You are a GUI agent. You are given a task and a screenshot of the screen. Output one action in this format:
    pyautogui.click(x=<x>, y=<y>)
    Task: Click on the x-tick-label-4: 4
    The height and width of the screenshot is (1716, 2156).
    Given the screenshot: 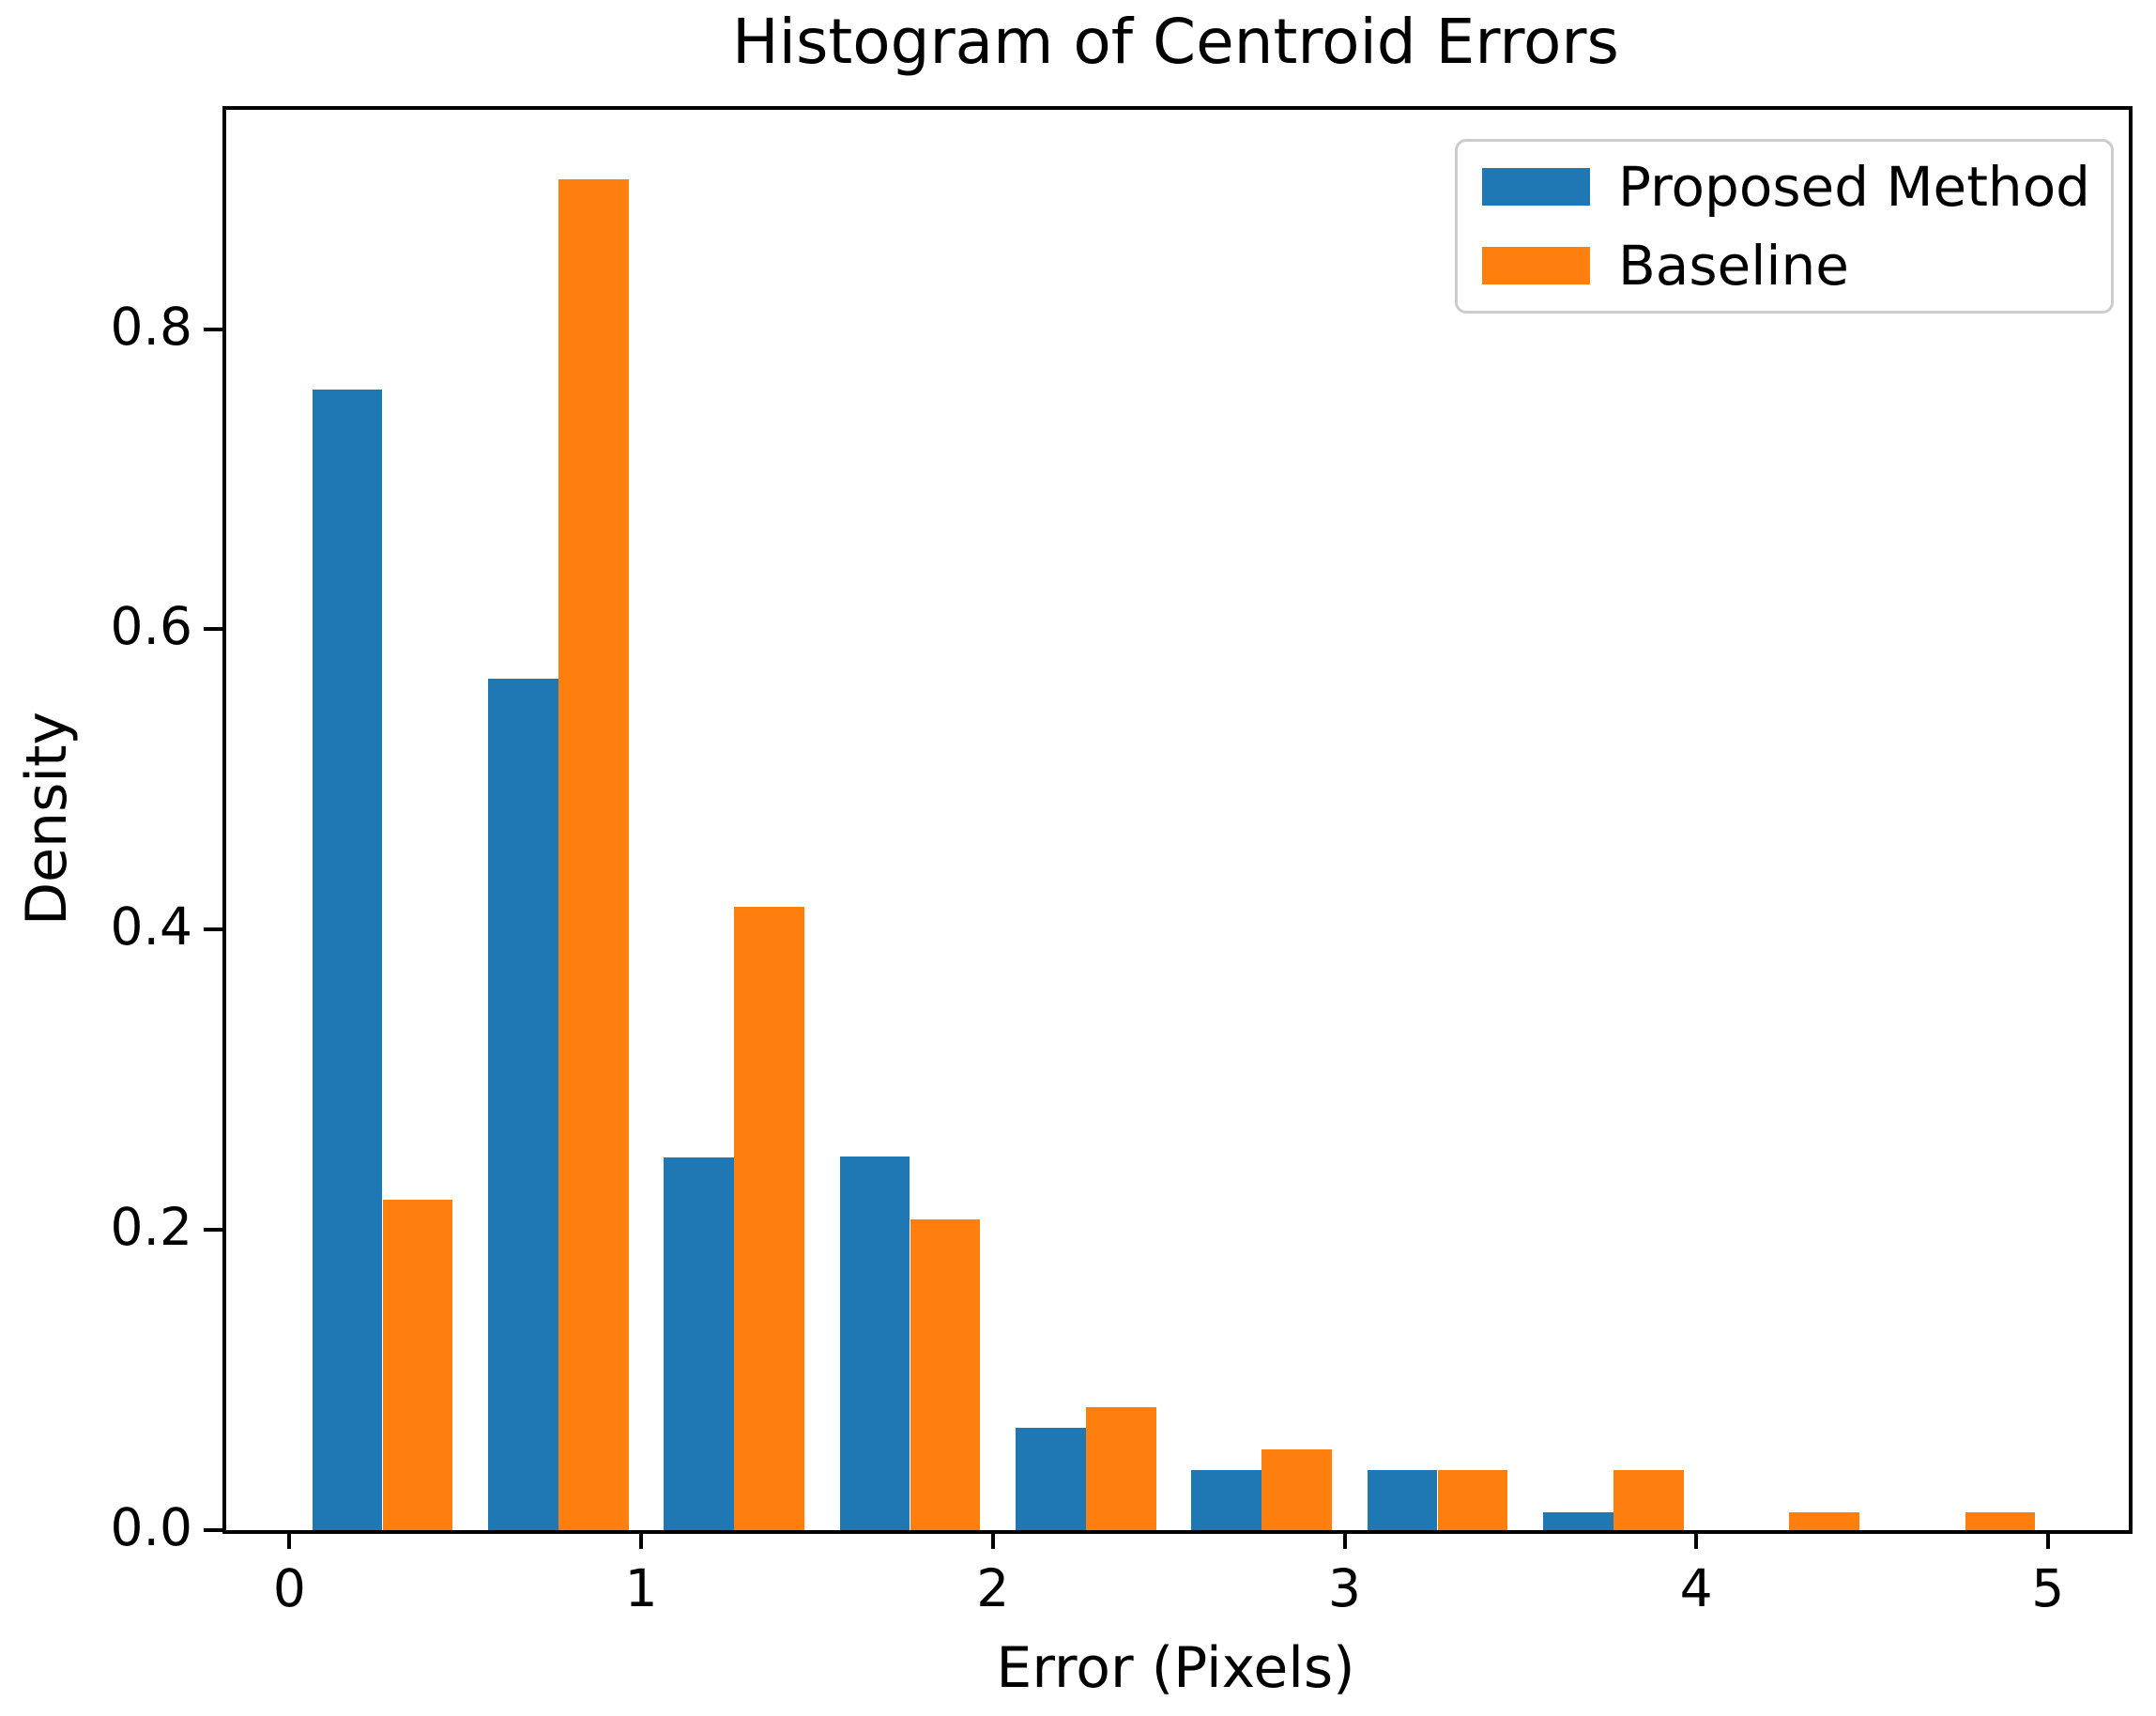 What is the action you would take?
    pyautogui.click(x=1696, y=1588)
    